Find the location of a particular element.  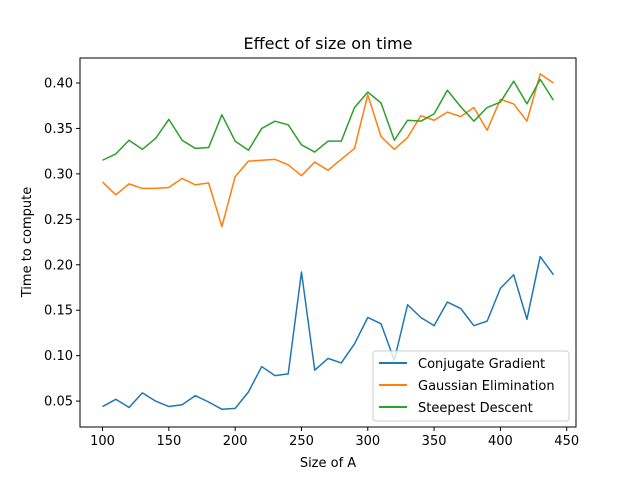

legend-box is located at coordinates (471, 386).